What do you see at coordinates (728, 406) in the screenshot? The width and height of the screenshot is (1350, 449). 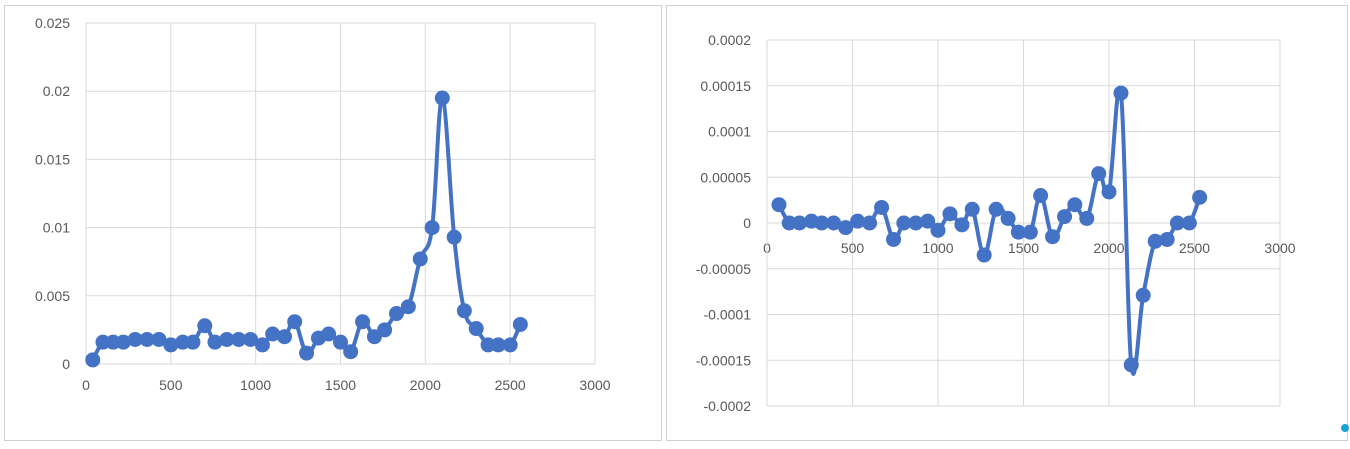 I see `y-tick-label: -0.0002` at bounding box center [728, 406].